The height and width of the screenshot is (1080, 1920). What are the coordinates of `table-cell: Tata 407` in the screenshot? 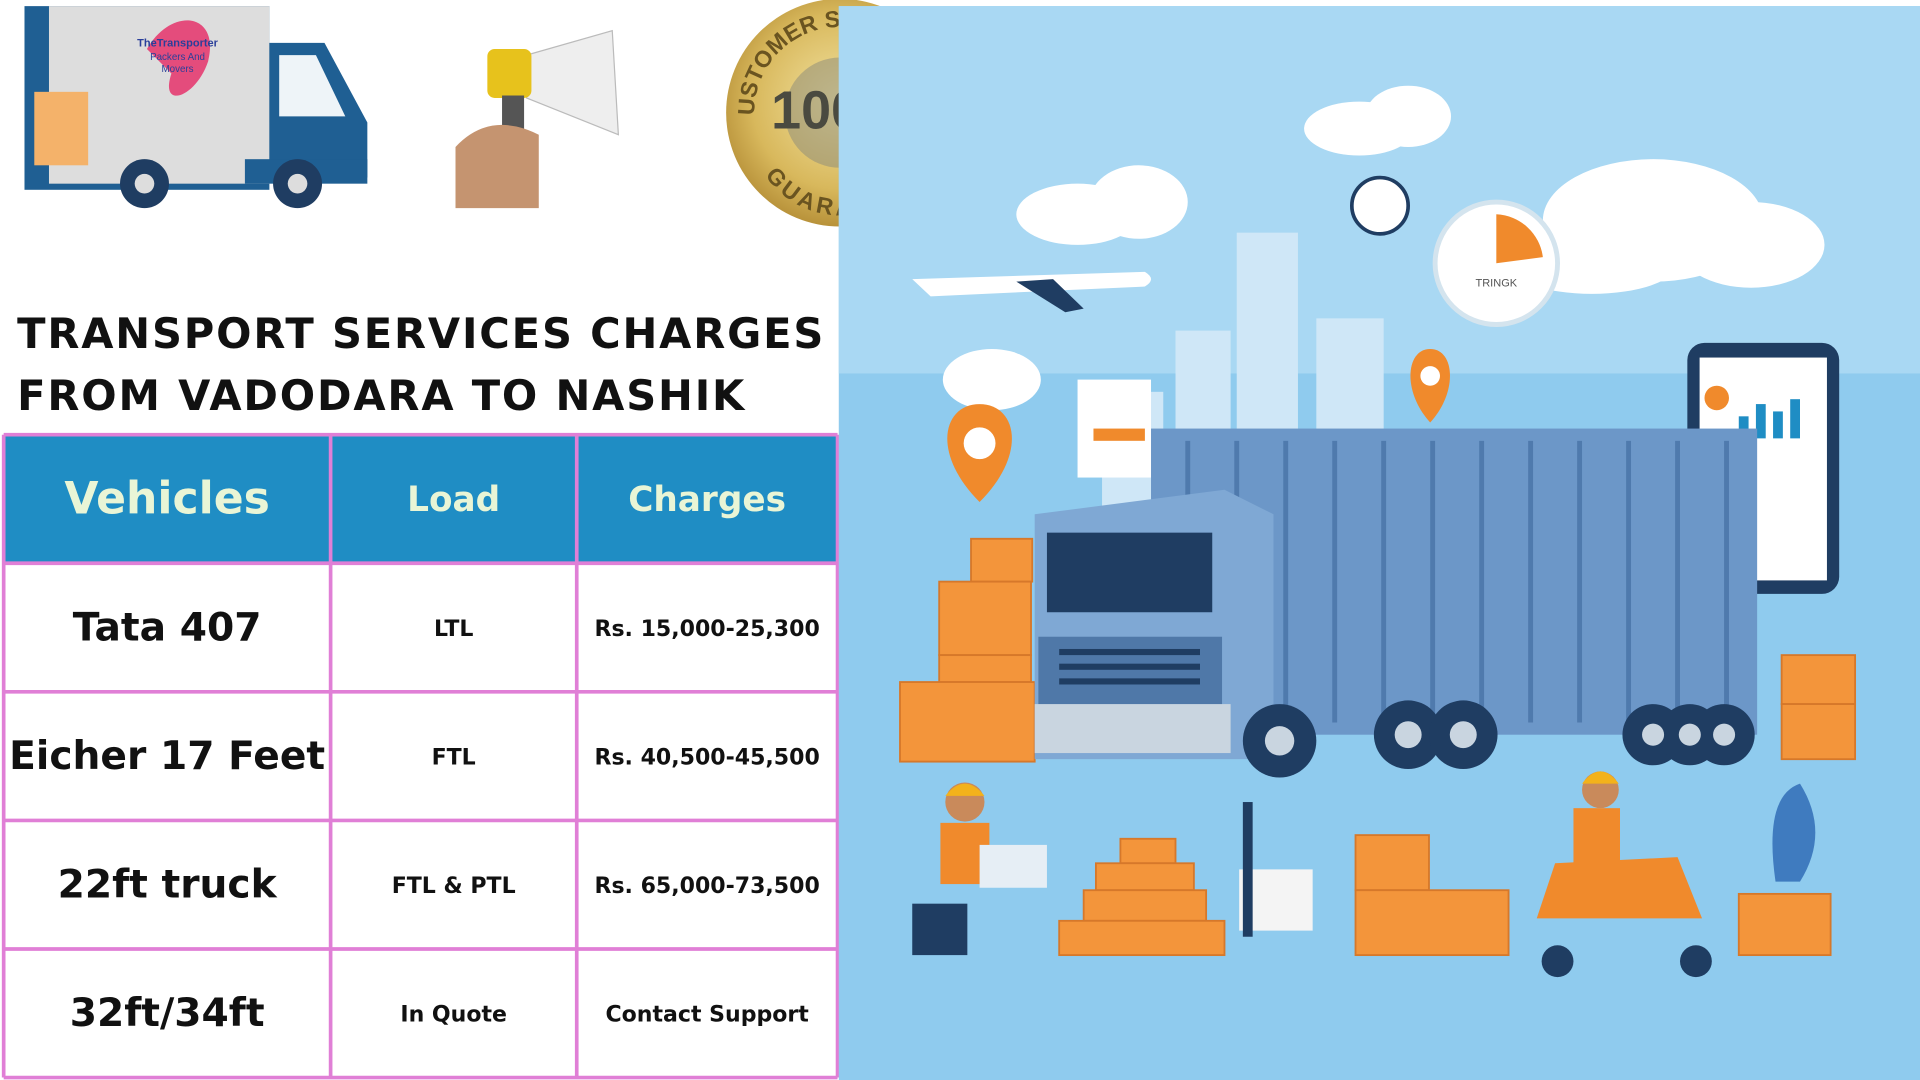 It's located at (167, 628).